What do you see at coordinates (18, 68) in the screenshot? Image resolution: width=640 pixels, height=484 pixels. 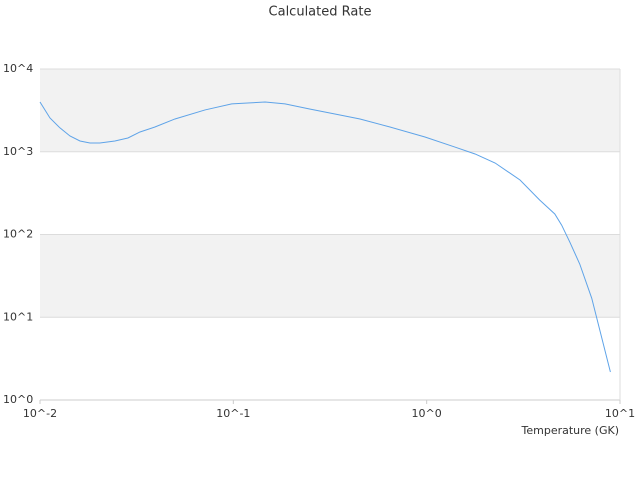 I see `y-tick-label: 10^4` at bounding box center [18, 68].